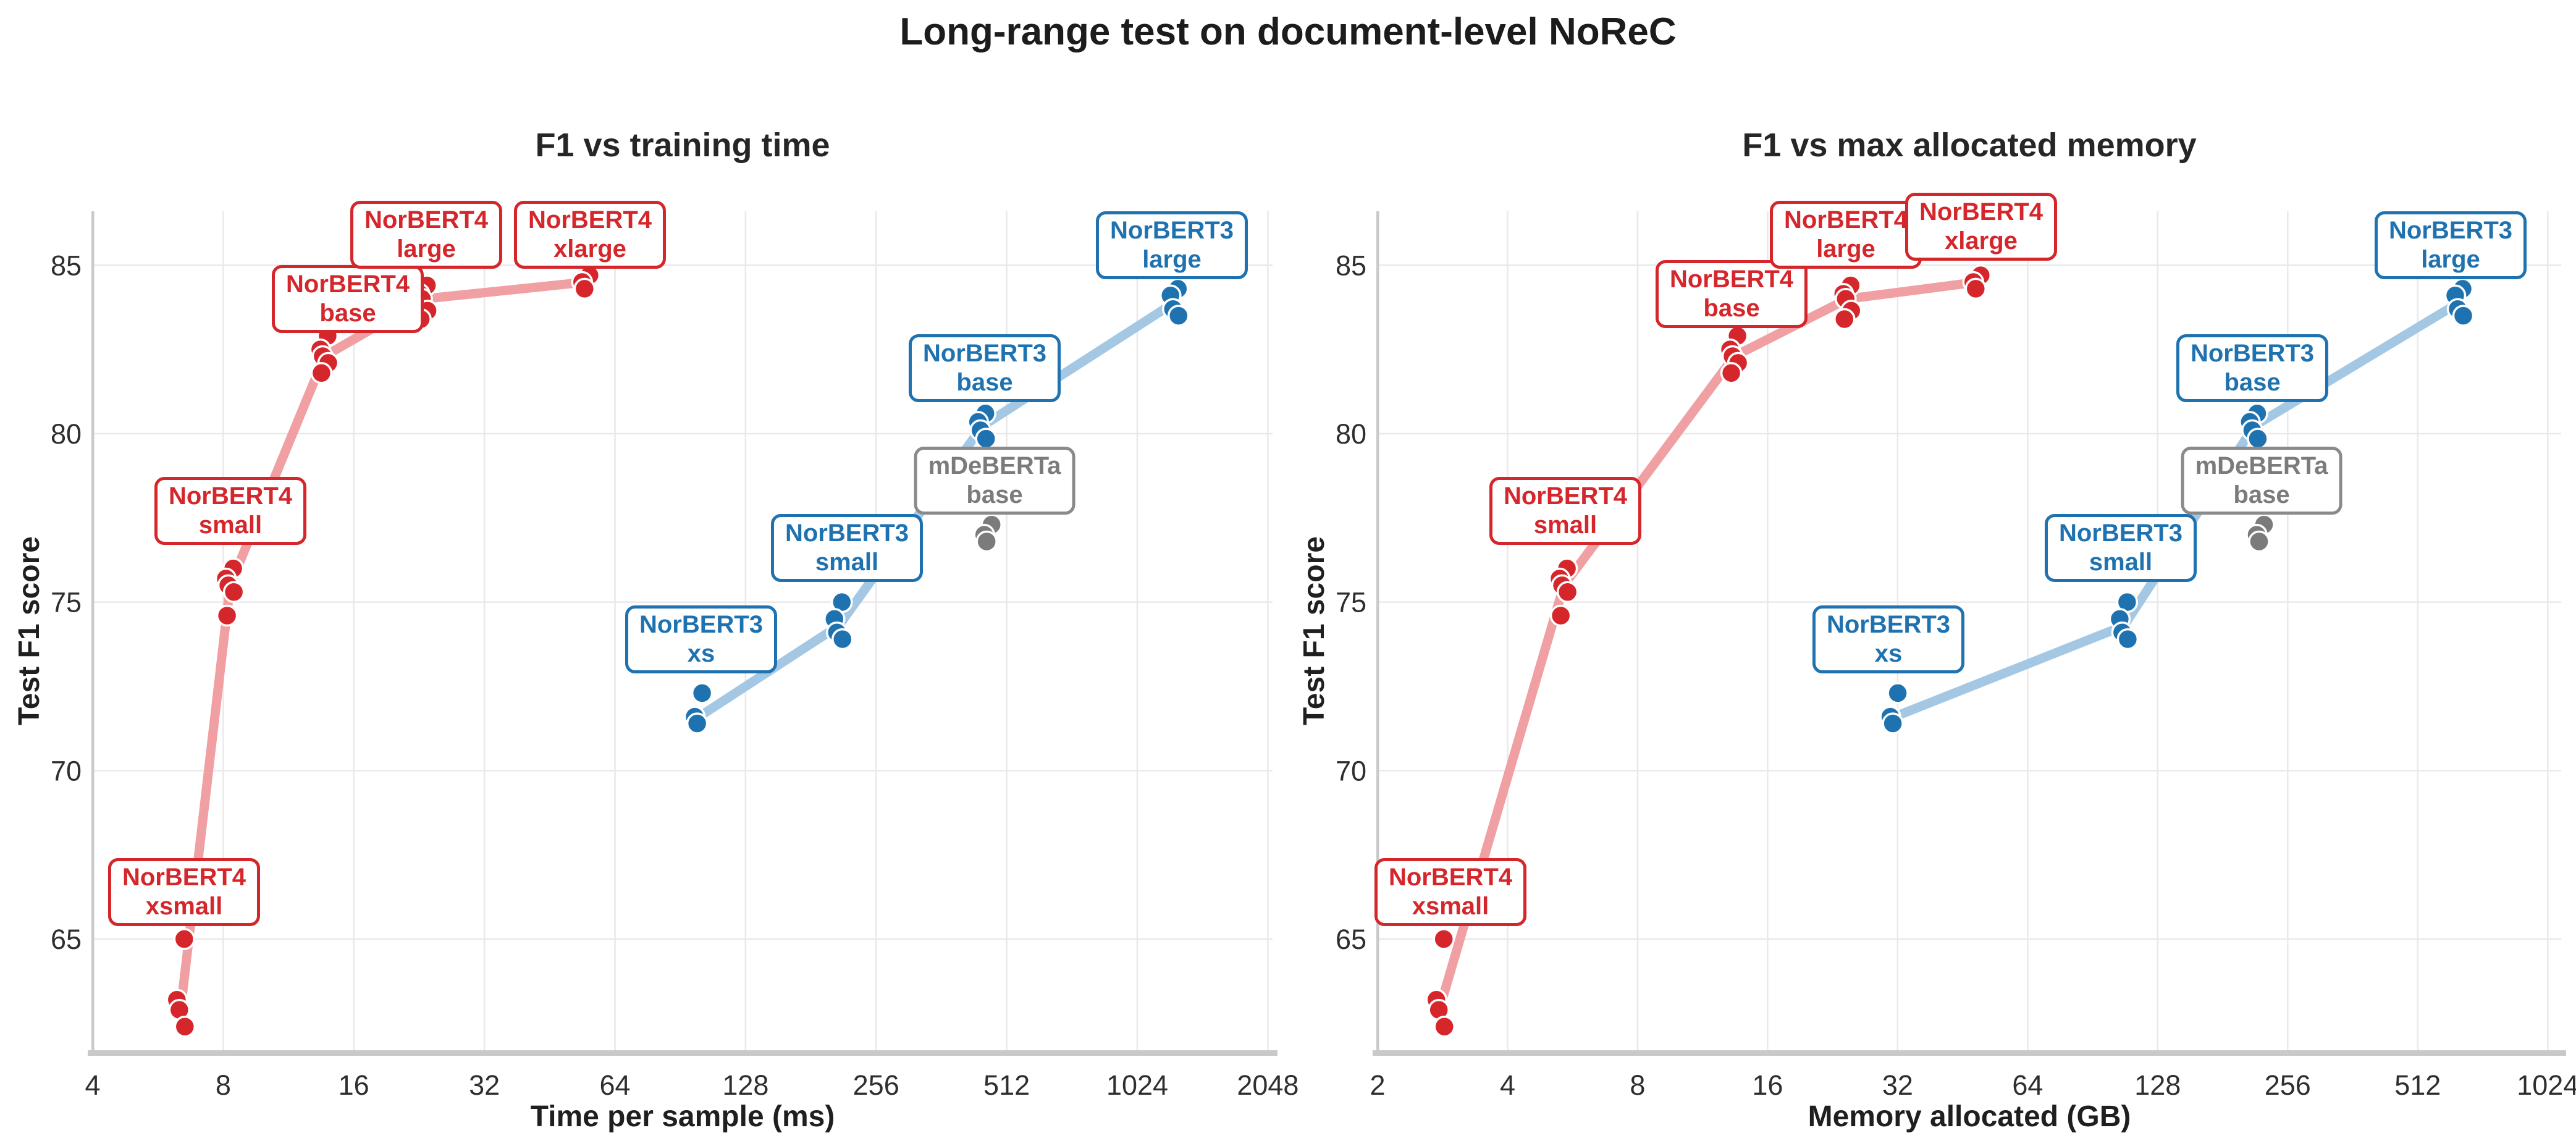  I want to click on y-tick-label: 70, so click(66, 770).